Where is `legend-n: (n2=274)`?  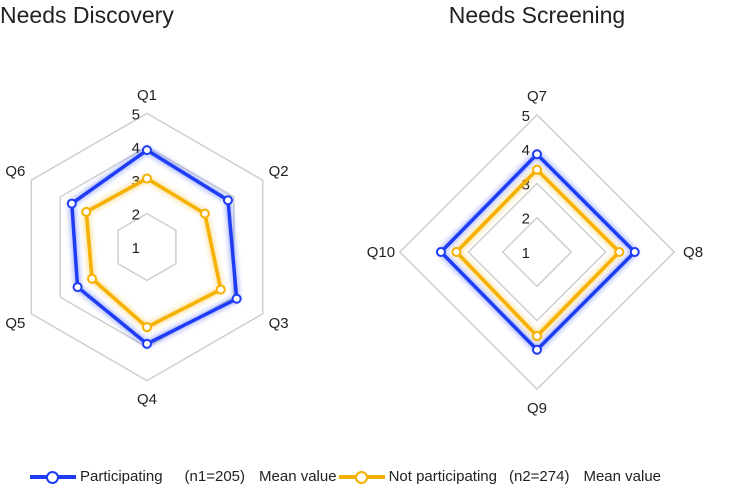 legend-n: (n2=274) is located at coordinates (539, 476).